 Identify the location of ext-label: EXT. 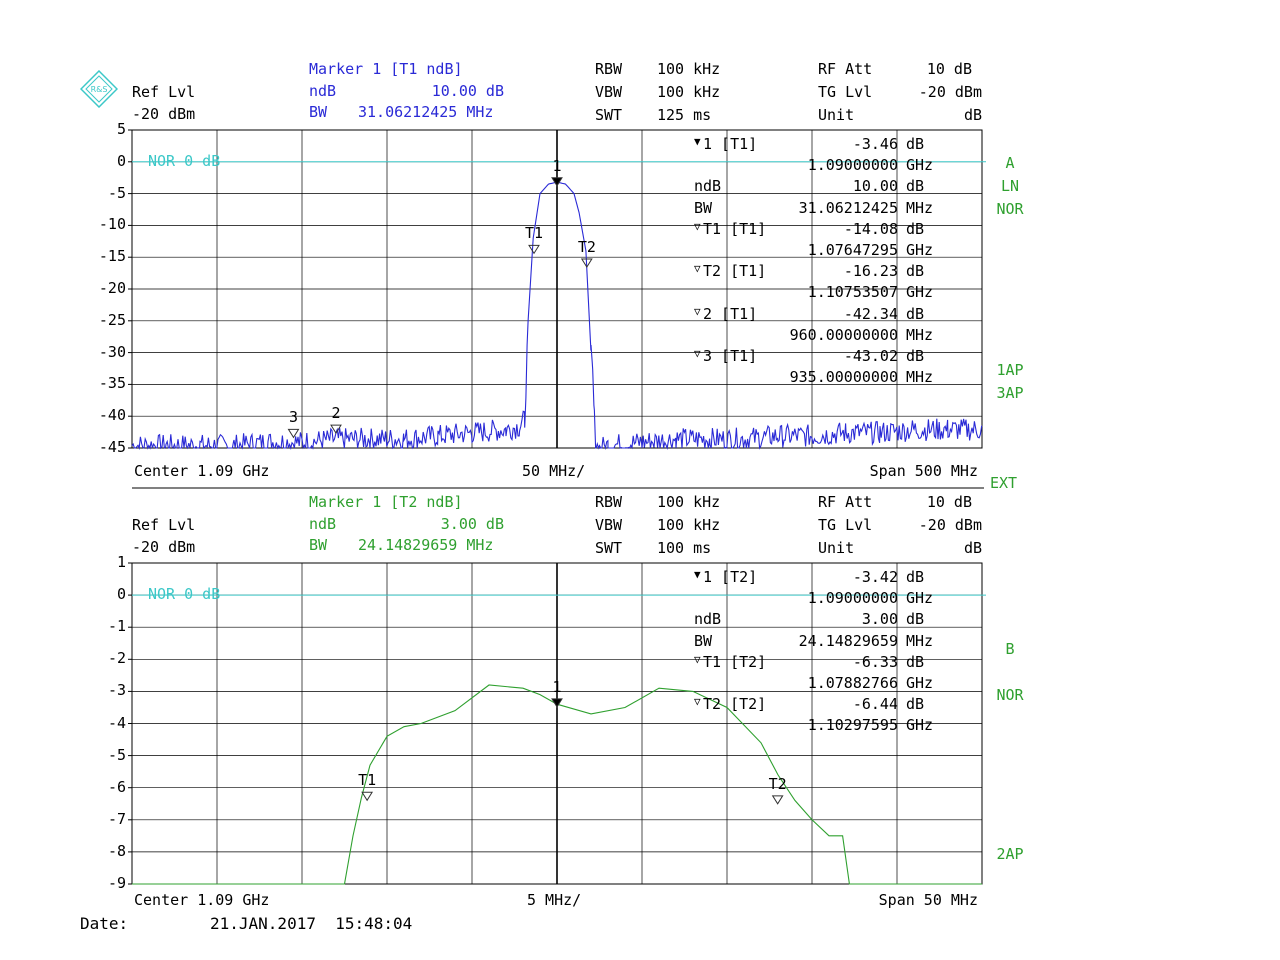
(1004, 483).